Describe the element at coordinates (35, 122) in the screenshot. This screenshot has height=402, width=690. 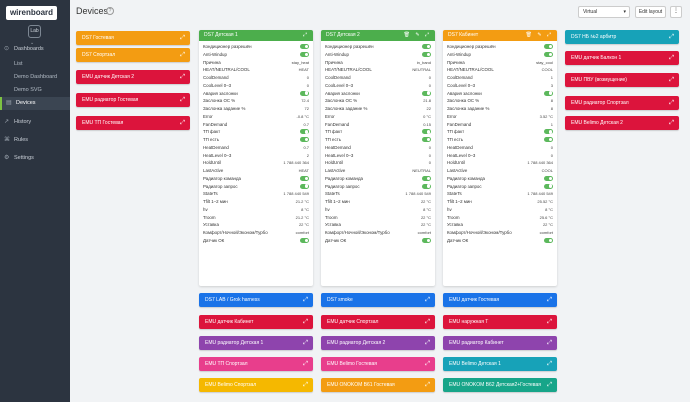
I see `sidebar-item-history: ↗ History` at that location.